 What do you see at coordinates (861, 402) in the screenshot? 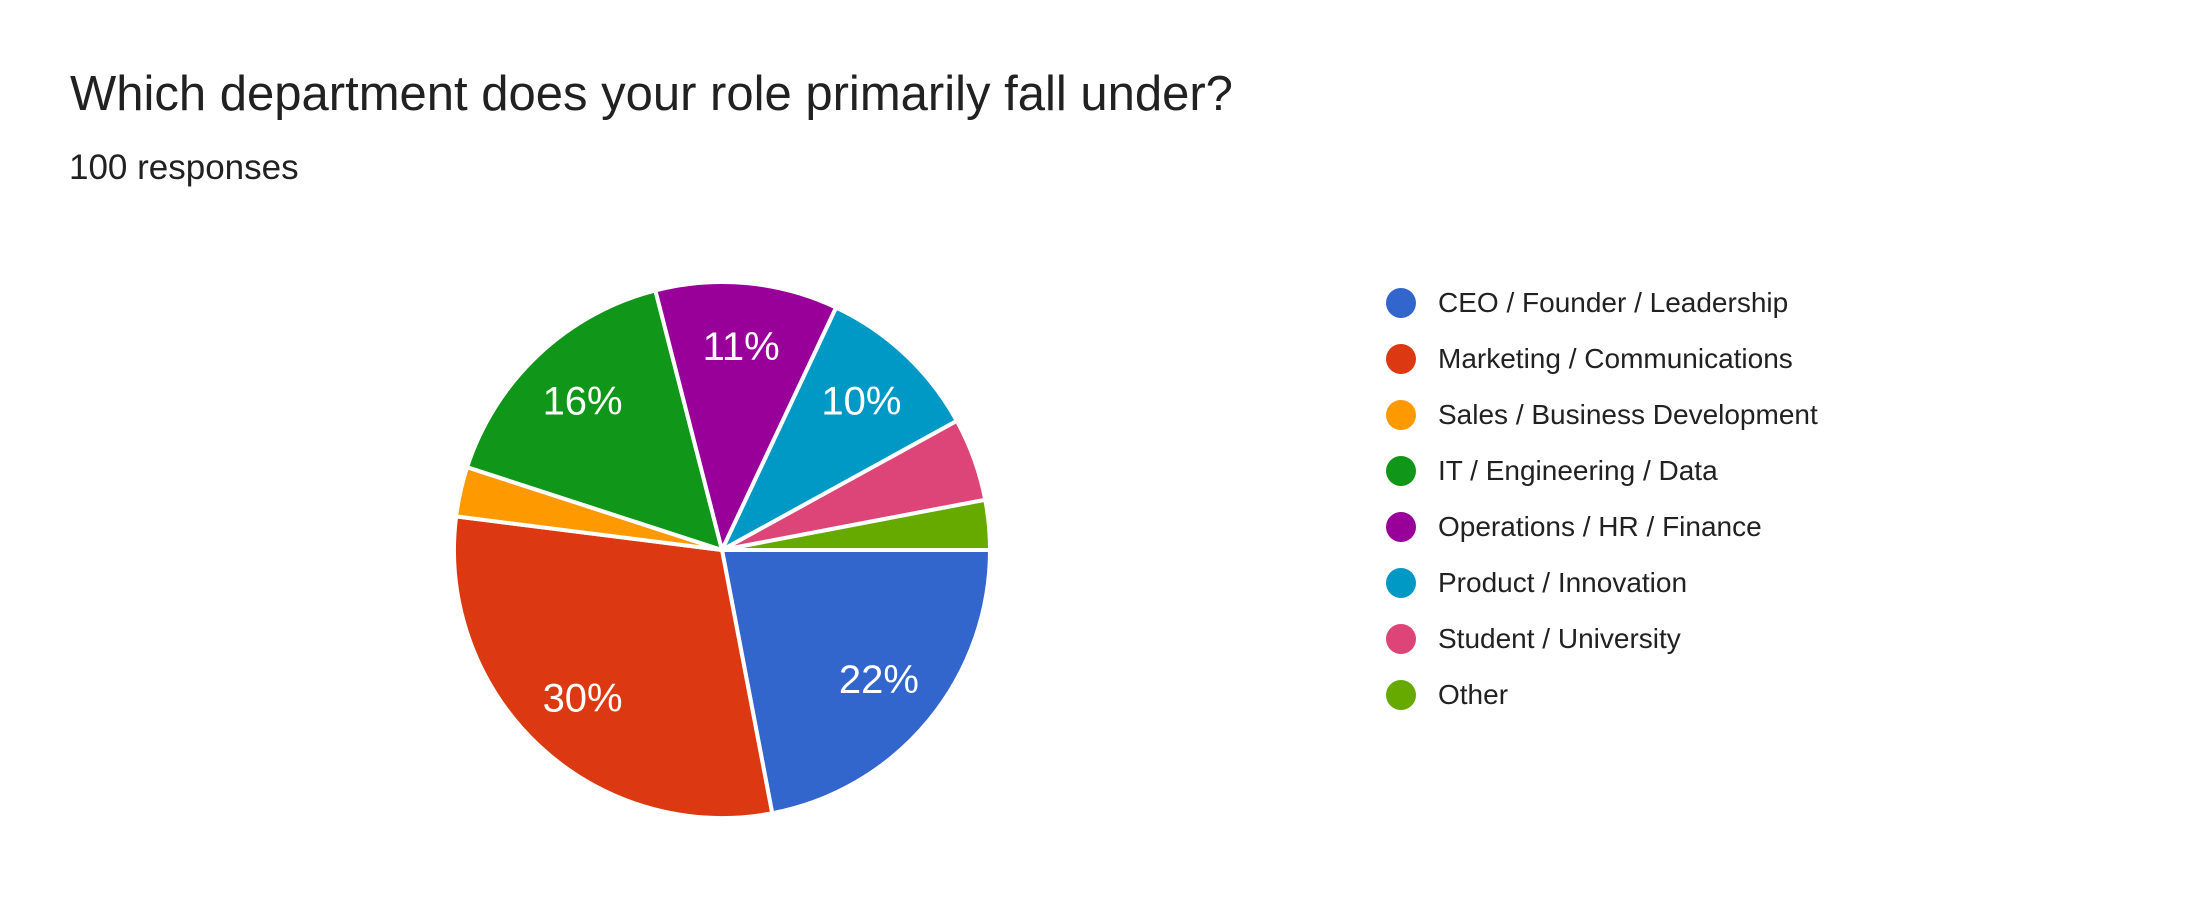
I see `slice-percent-label: 10%` at bounding box center [861, 402].